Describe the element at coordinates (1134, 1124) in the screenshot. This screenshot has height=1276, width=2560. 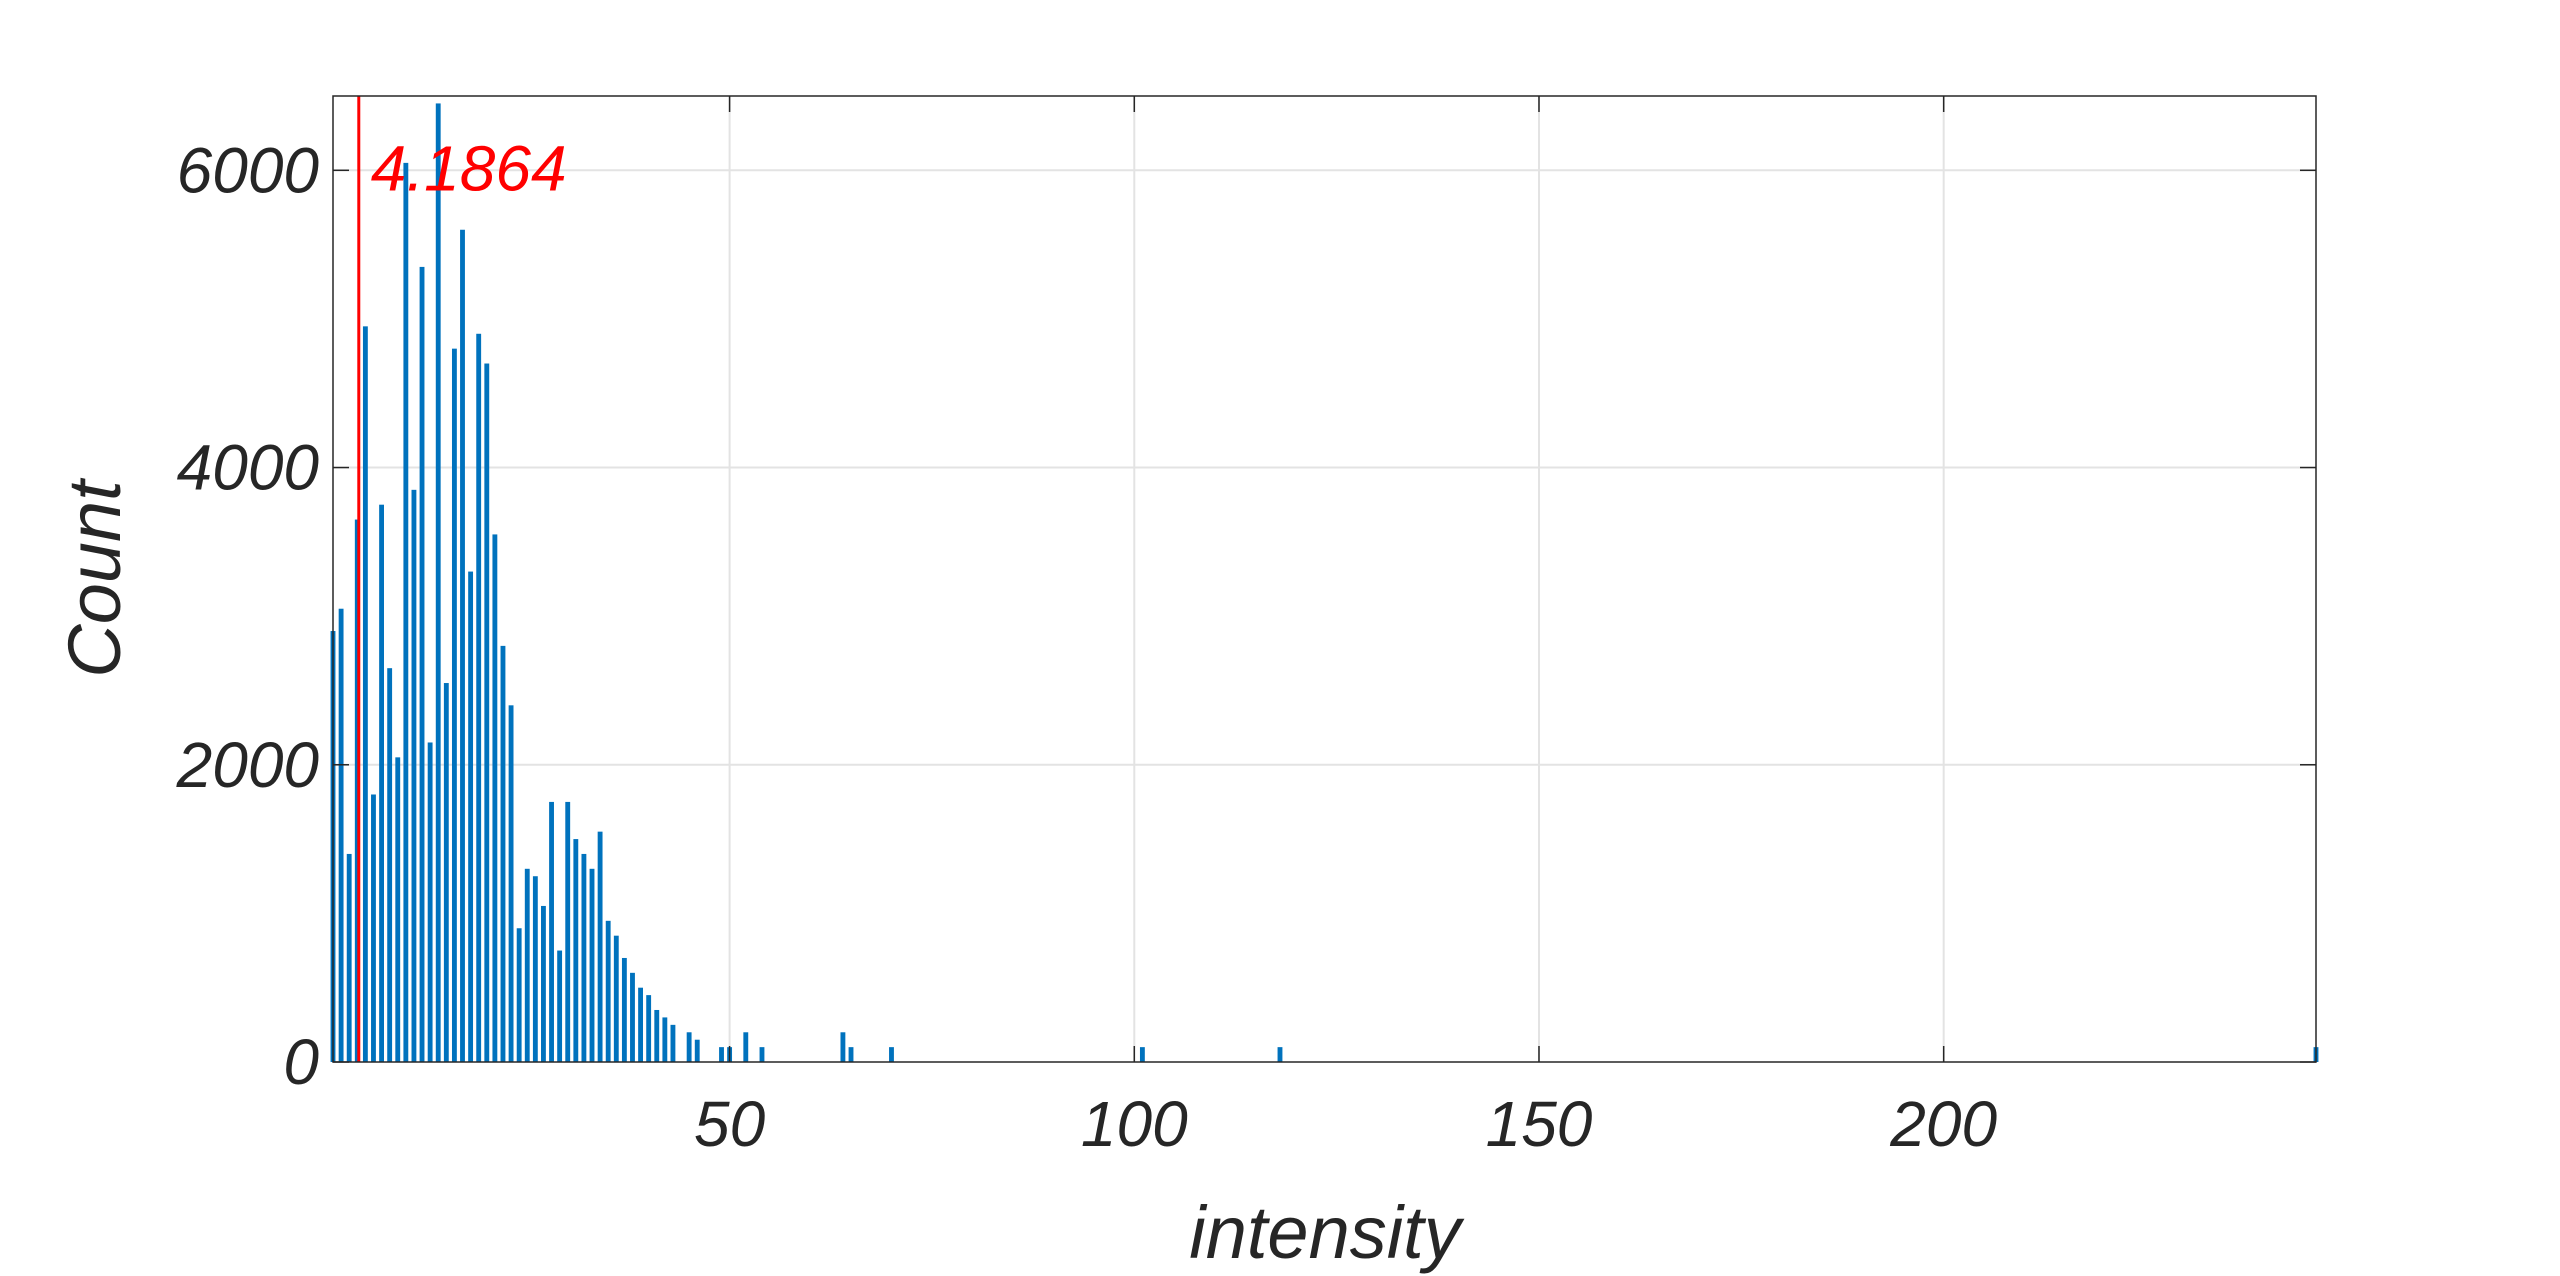
I see `x-tick-label: 100` at that location.